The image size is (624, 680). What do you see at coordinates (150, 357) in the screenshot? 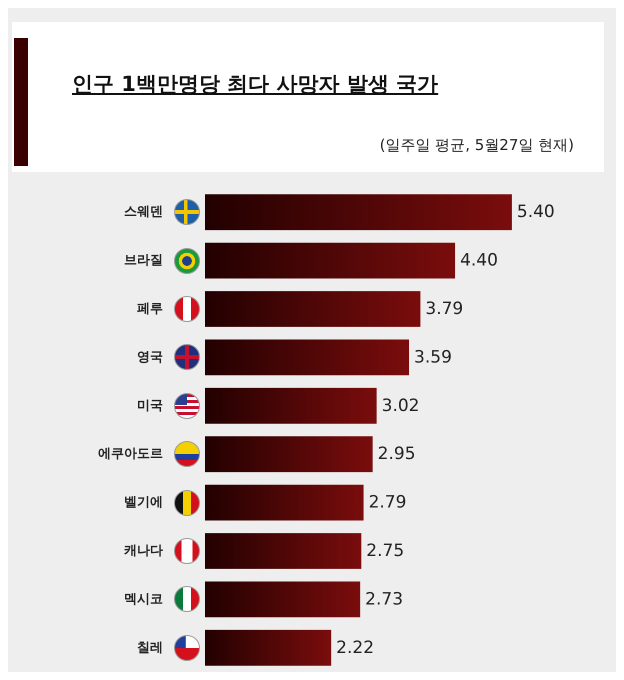
I see `y-tick-label: 영국` at bounding box center [150, 357].